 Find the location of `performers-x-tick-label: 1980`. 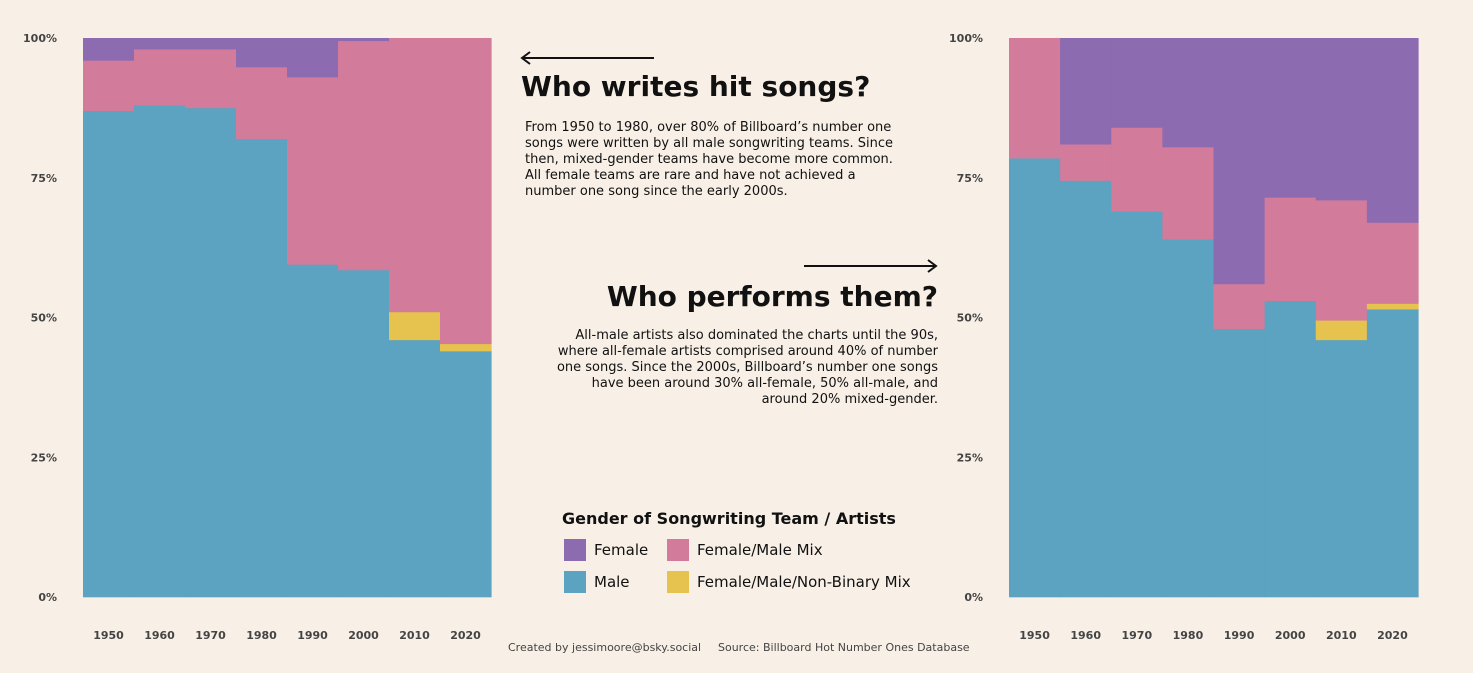

performers-x-tick-label: 1980 is located at coordinates (1188, 635).